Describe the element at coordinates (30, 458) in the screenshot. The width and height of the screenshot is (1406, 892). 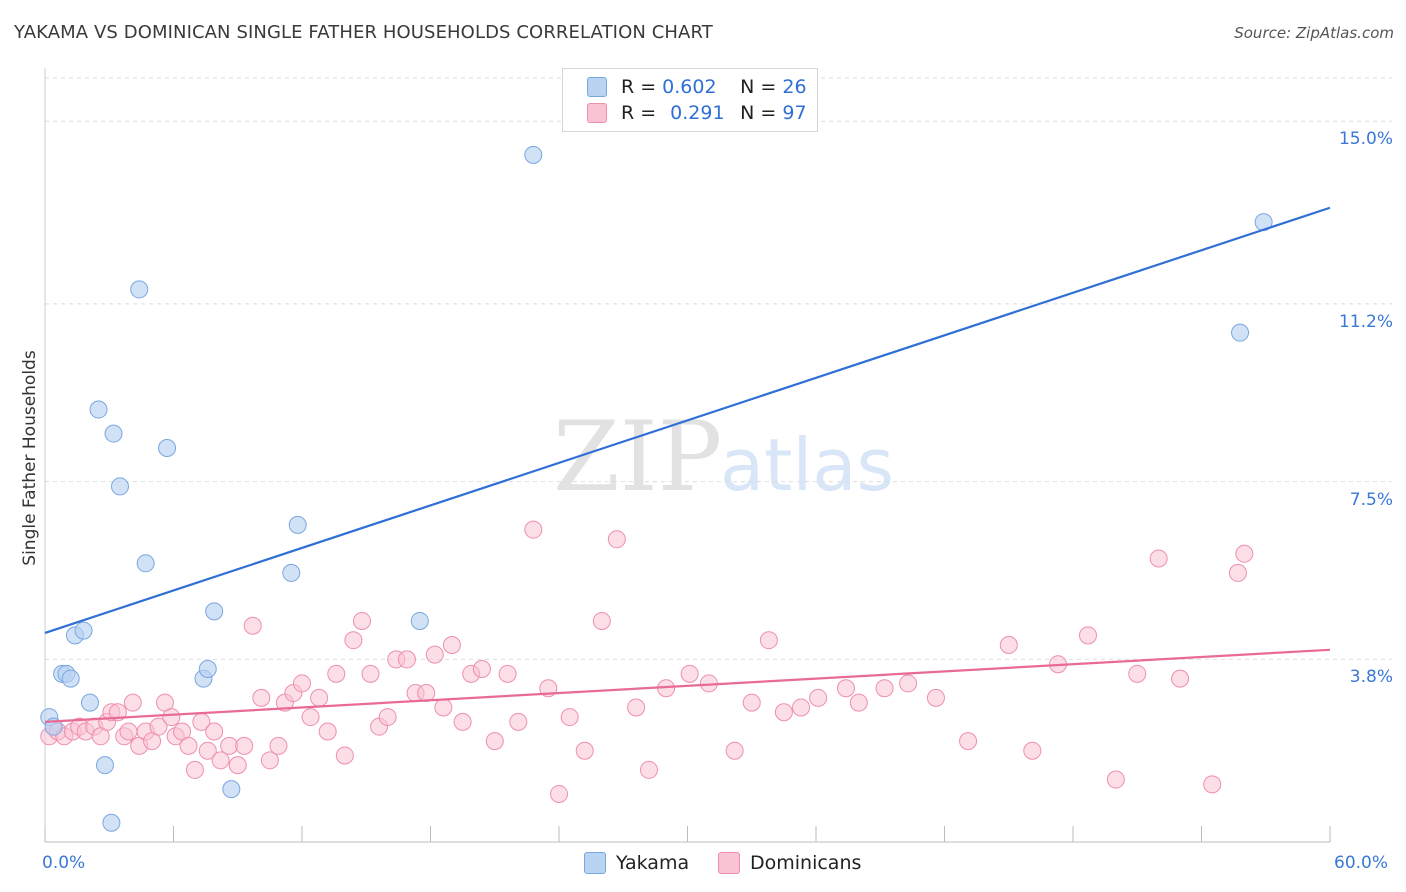
I see `y-axis-label: Single Father Households` at that location.